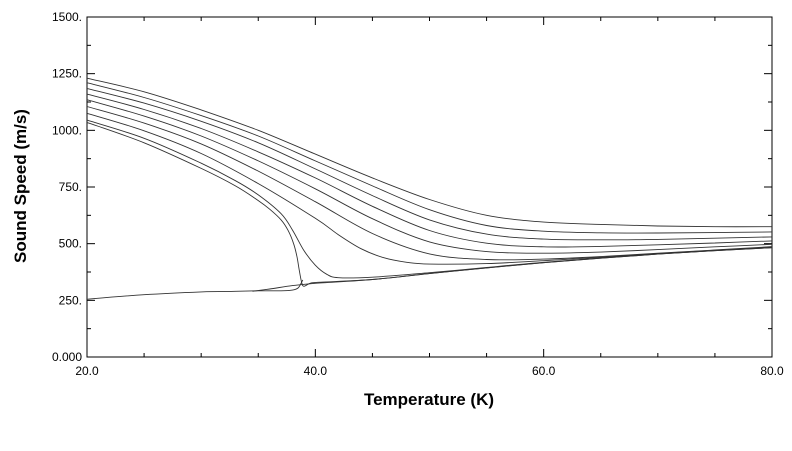  Describe the element at coordinates (70, 300) in the screenshot. I see `y-tick-label: 250.` at that location.